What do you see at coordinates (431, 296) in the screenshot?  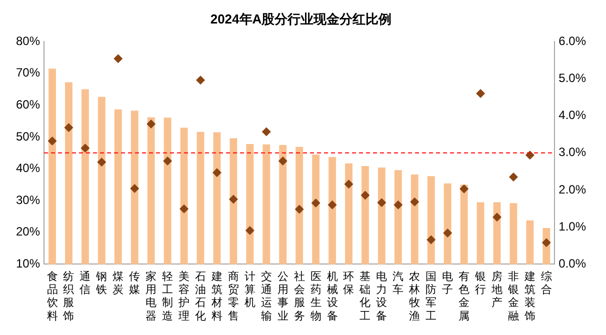 I see `x-tick-label: 国防军工` at bounding box center [431, 296].